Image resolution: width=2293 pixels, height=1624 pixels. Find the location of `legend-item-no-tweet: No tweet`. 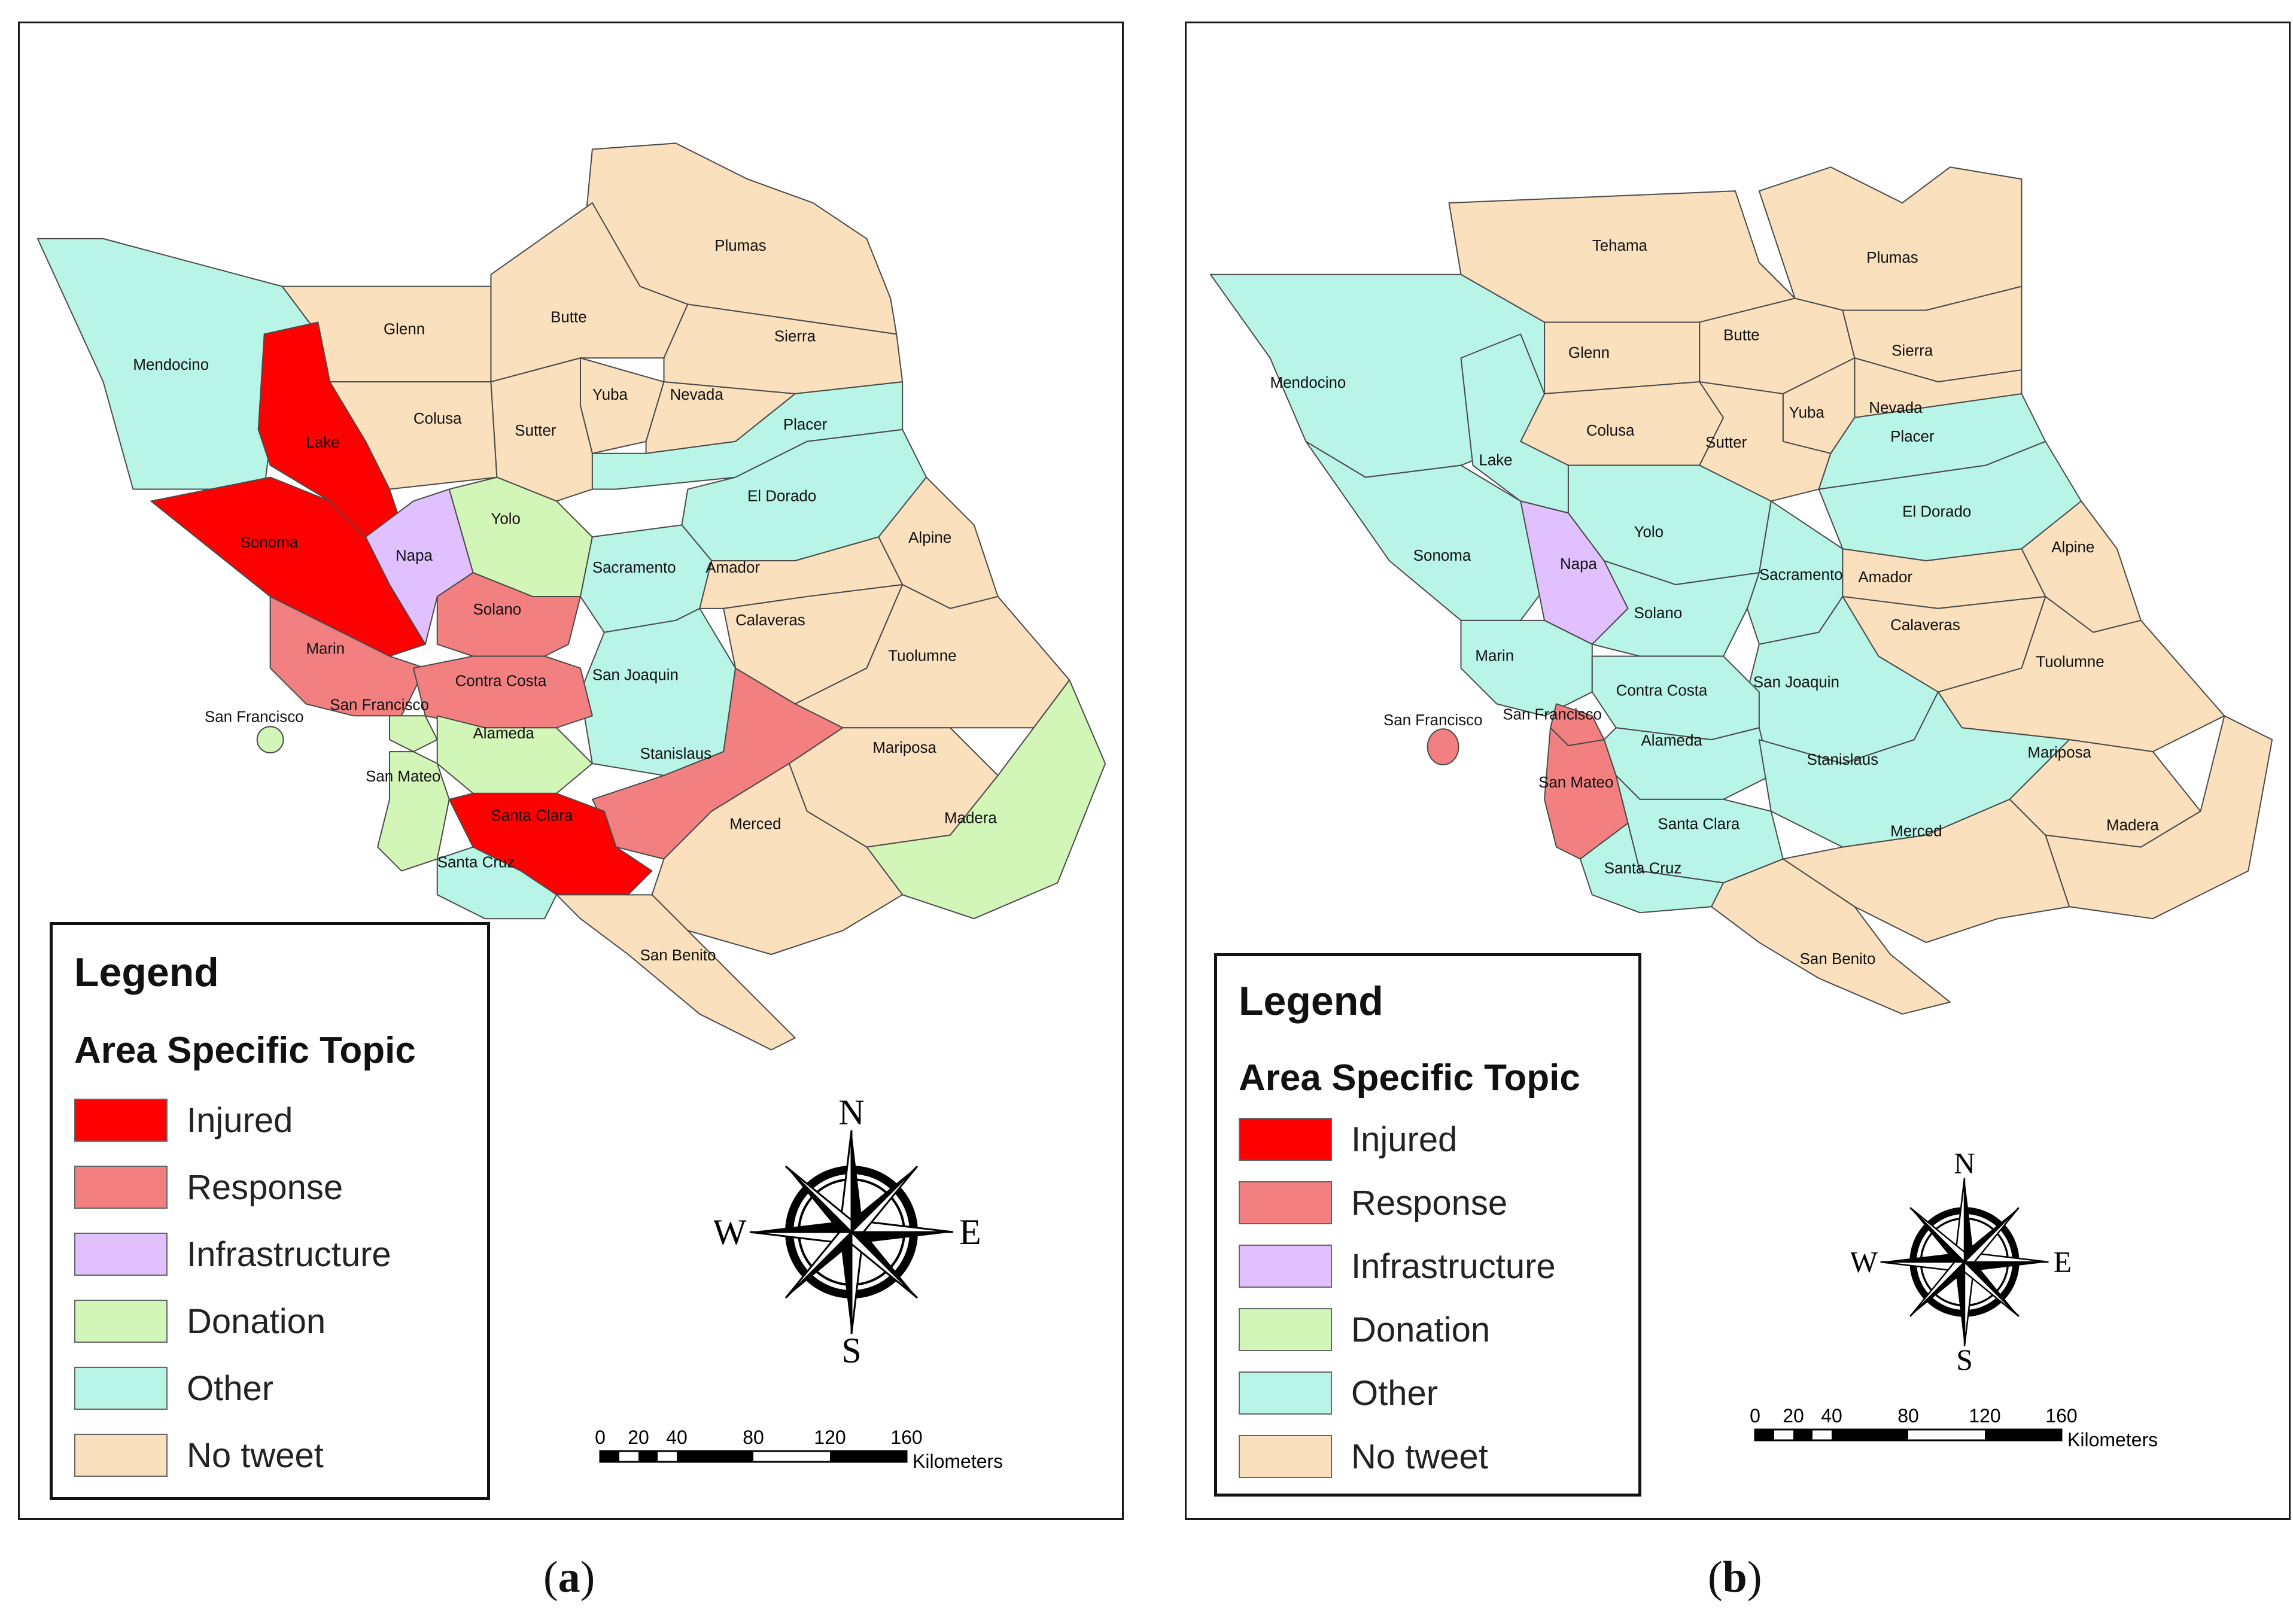

legend-item-no-tweet: No tweet is located at coordinates (199, 1456).